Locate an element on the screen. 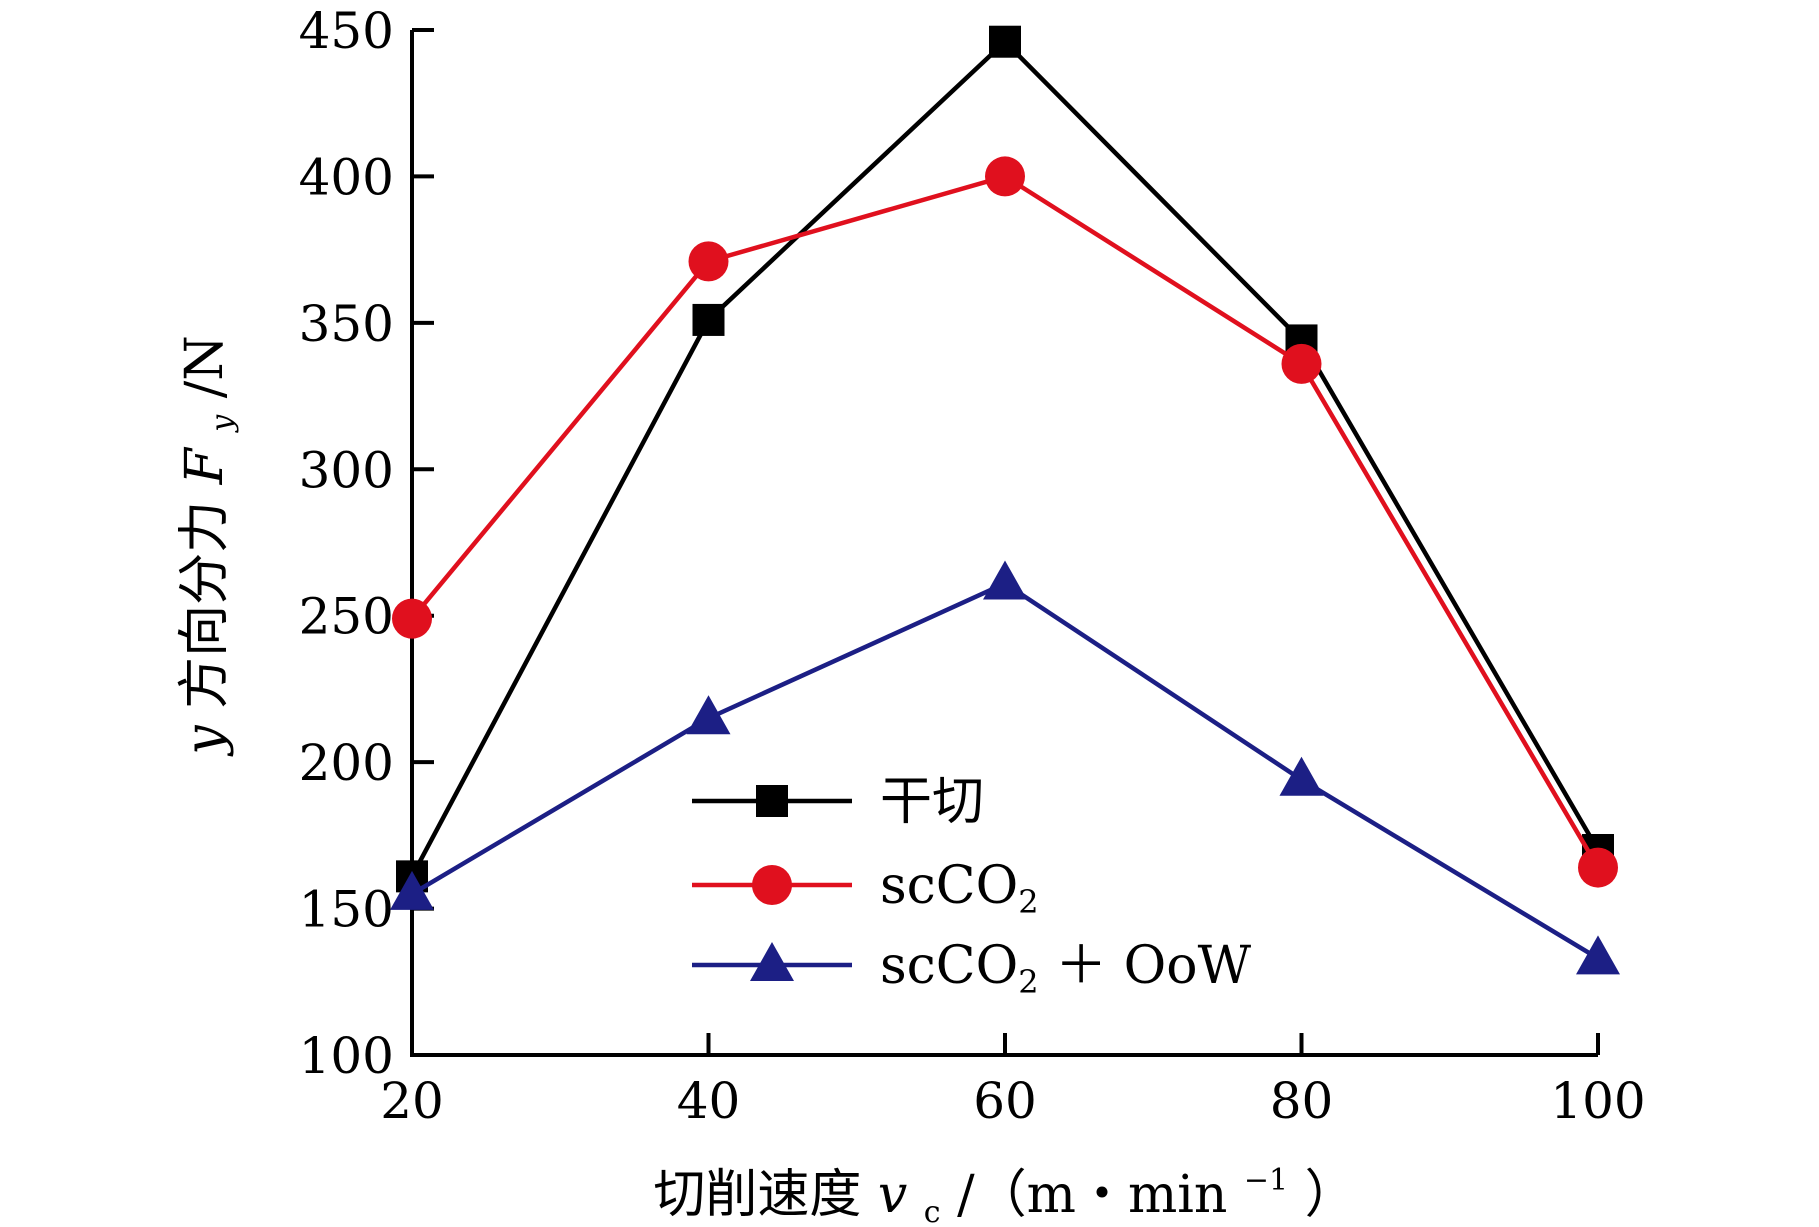  y-tick-label: 350 is located at coordinates (346, 324).